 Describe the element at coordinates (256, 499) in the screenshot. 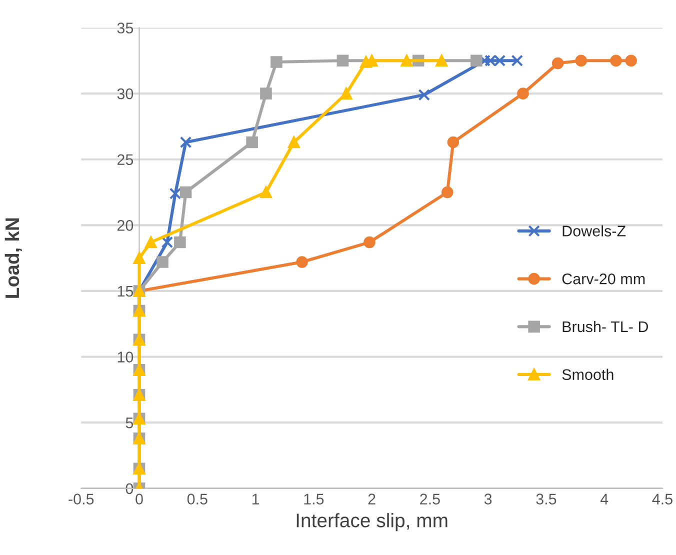

I see `x-tick-label: 1` at that location.